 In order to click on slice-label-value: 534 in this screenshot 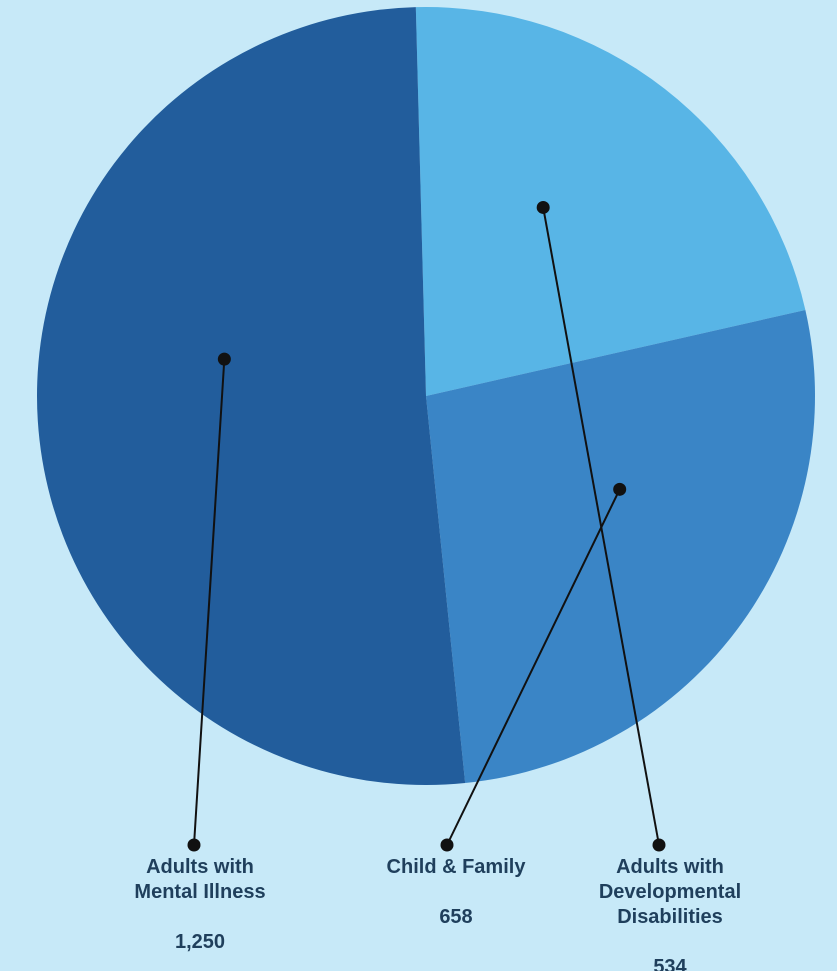, I will do `click(670, 963)`.